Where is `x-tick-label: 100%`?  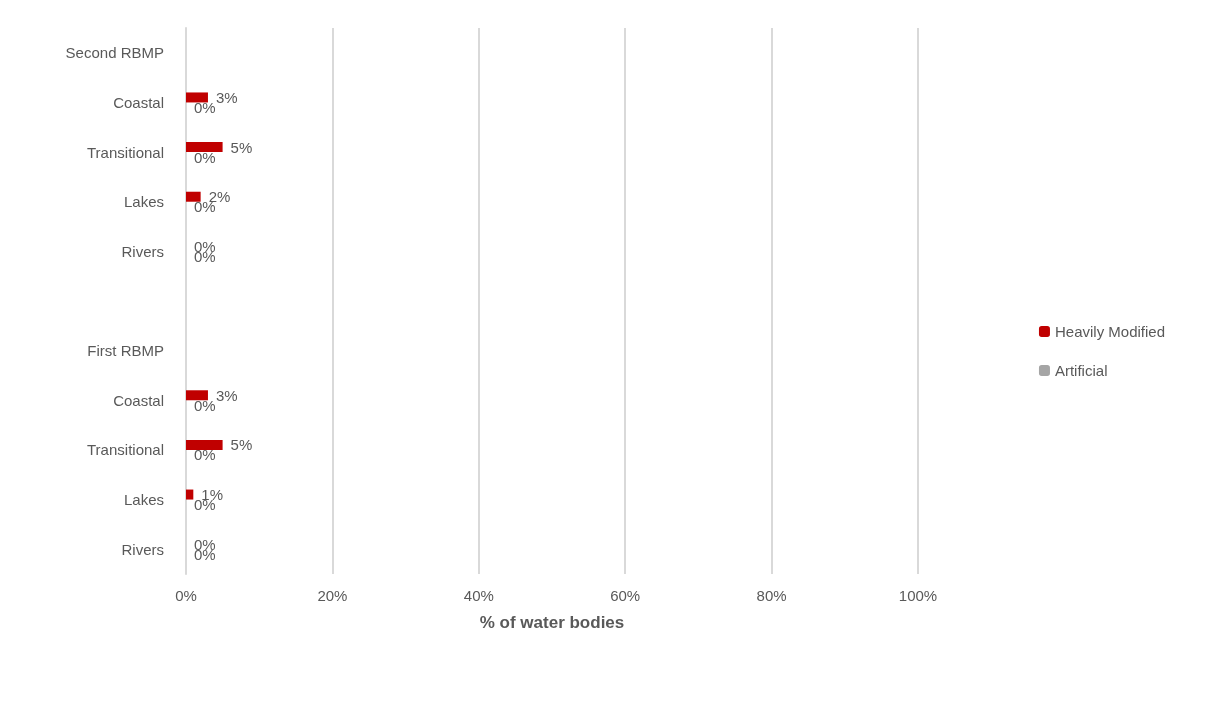
x-tick-label: 100% is located at coordinates (918, 595).